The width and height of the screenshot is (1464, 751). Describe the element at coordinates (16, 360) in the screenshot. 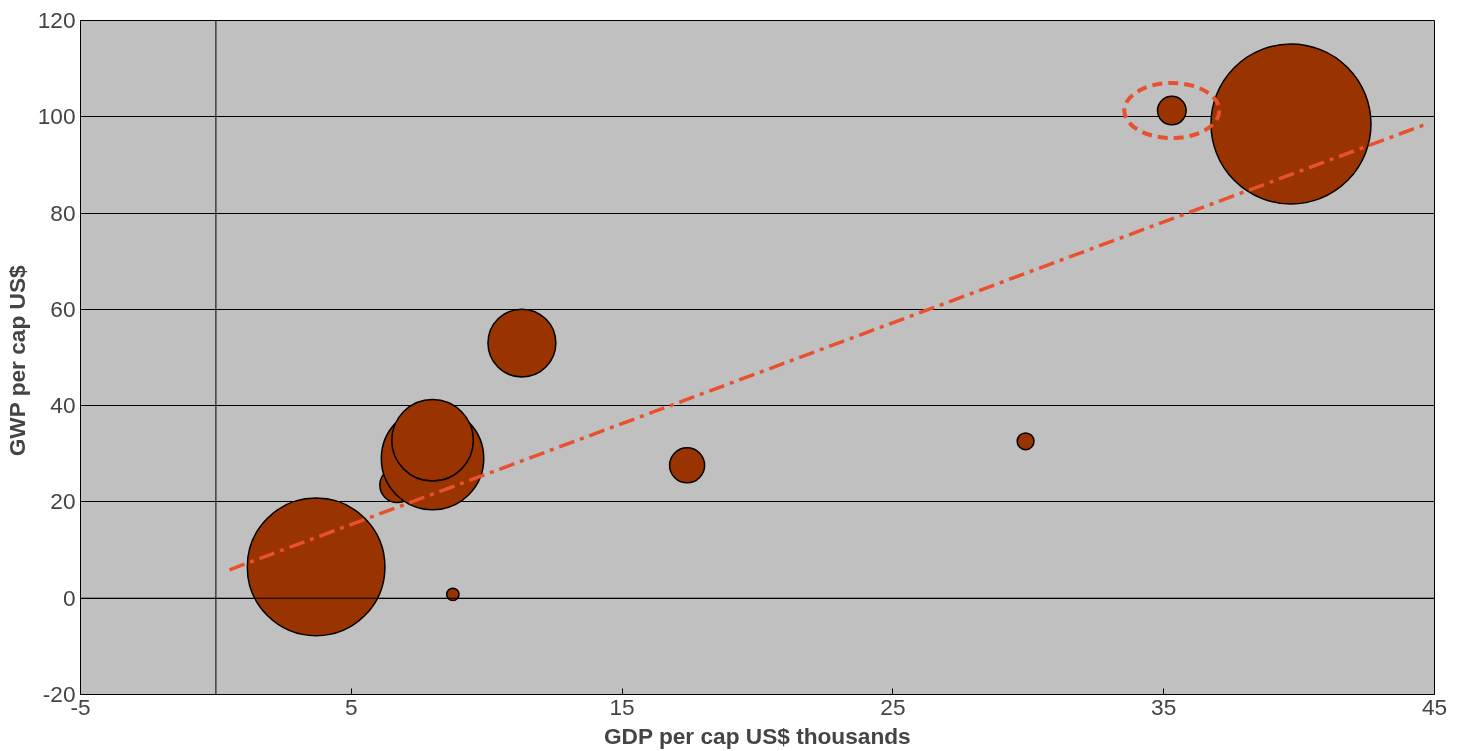

I see `y-axis-title: GWP per cap US$` at that location.